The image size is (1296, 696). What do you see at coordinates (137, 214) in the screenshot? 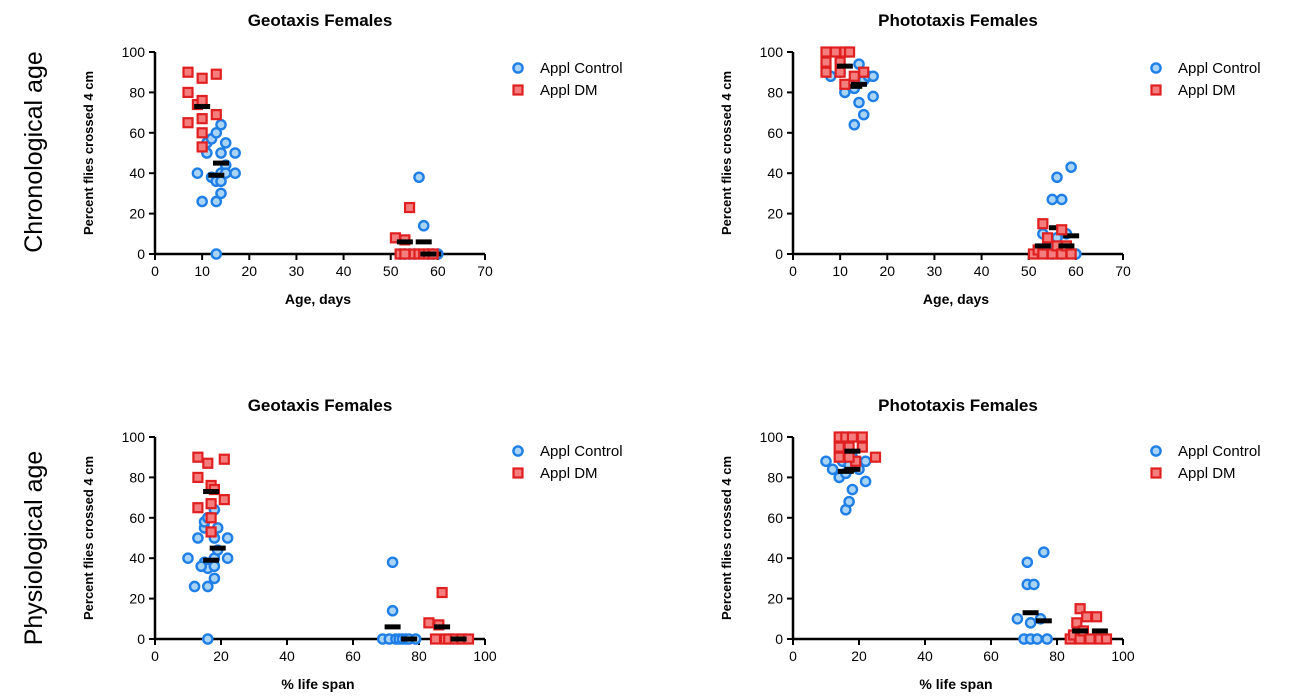
I see `y-tick-label: 20` at bounding box center [137, 214].